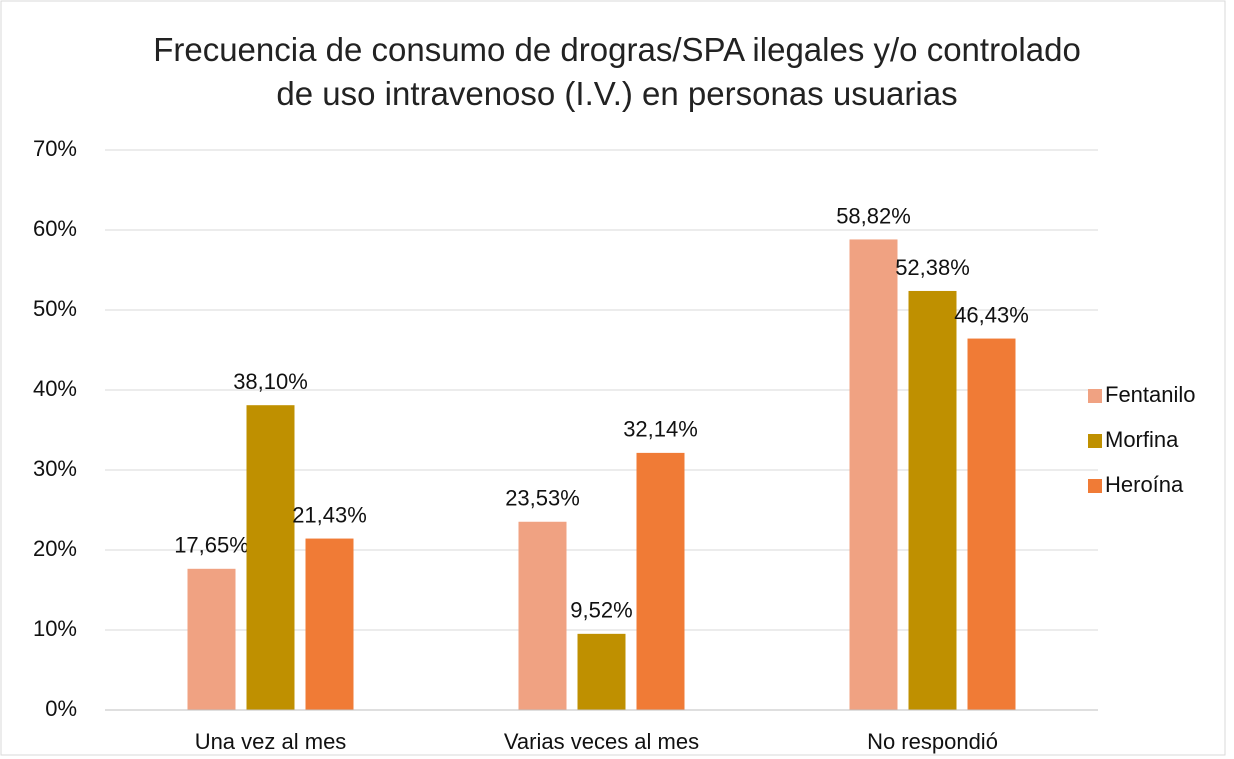  What do you see at coordinates (271, 741) in the screenshot?
I see `x-tick-label: Una vez al mes` at bounding box center [271, 741].